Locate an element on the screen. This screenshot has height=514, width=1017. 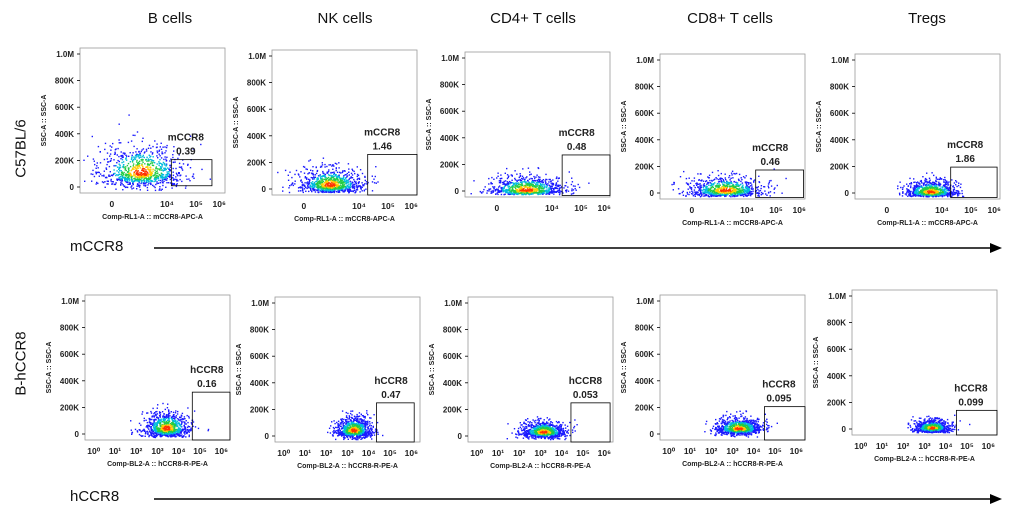
gate-percent: 0.47 is located at coordinates (391, 395).